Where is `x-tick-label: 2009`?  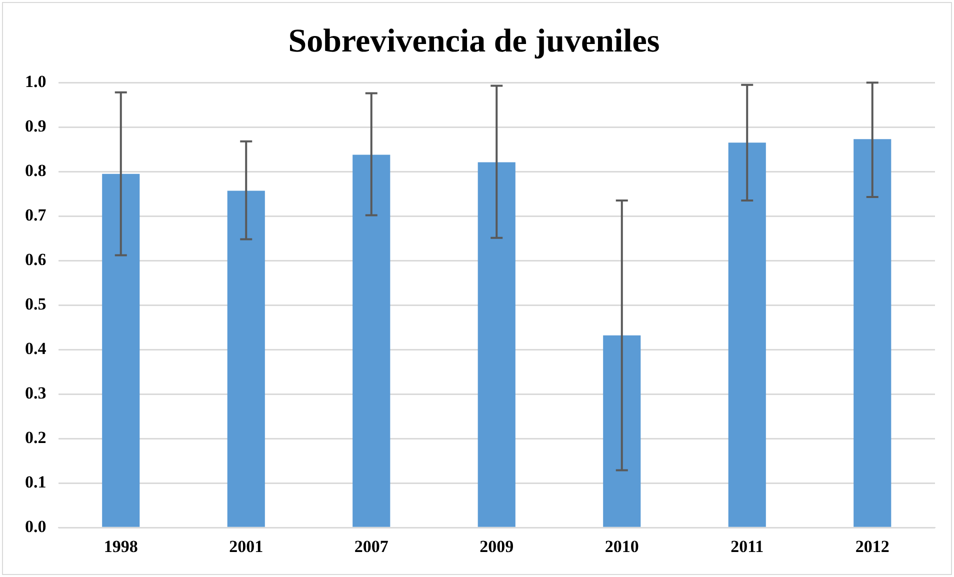
x-tick-label: 2009 is located at coordinates (497, 546).